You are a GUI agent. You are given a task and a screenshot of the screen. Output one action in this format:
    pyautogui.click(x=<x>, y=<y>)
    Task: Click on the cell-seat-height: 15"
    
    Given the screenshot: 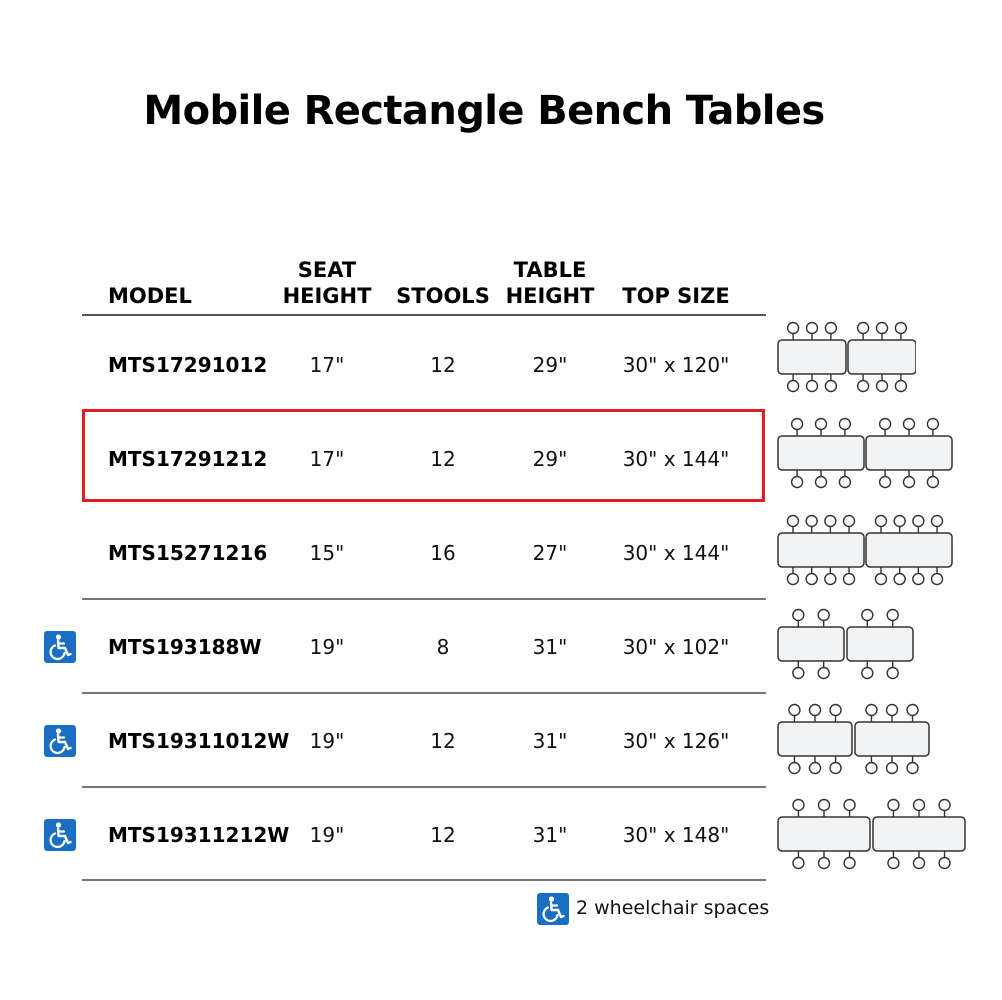 What is the action you would take?
    pyautogui.click(x=327, y=553)
    